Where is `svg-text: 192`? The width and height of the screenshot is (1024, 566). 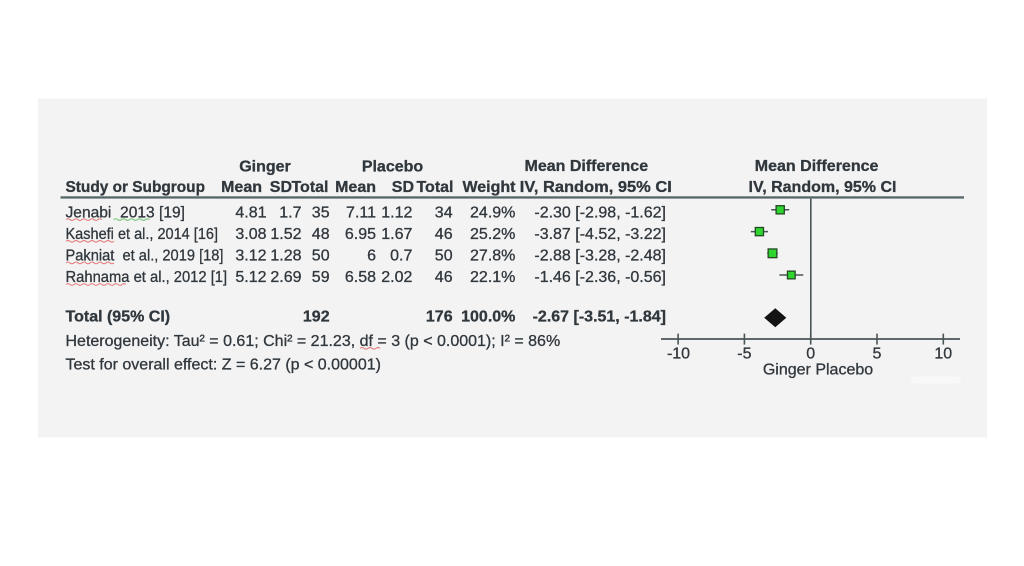
svg-text: 192 is located at coordinates (316, 317).